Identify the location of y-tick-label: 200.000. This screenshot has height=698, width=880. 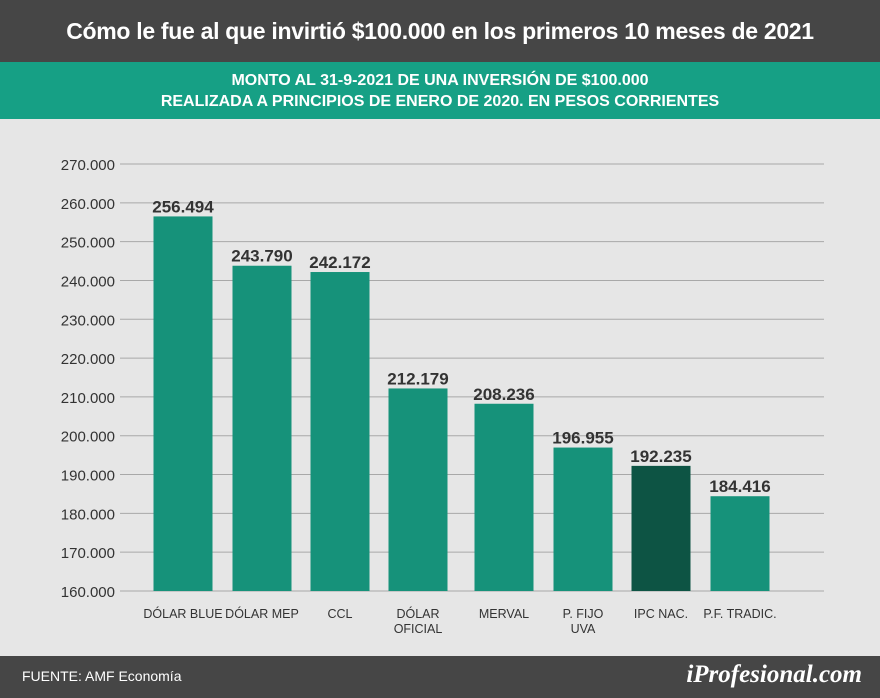
(88, 437).